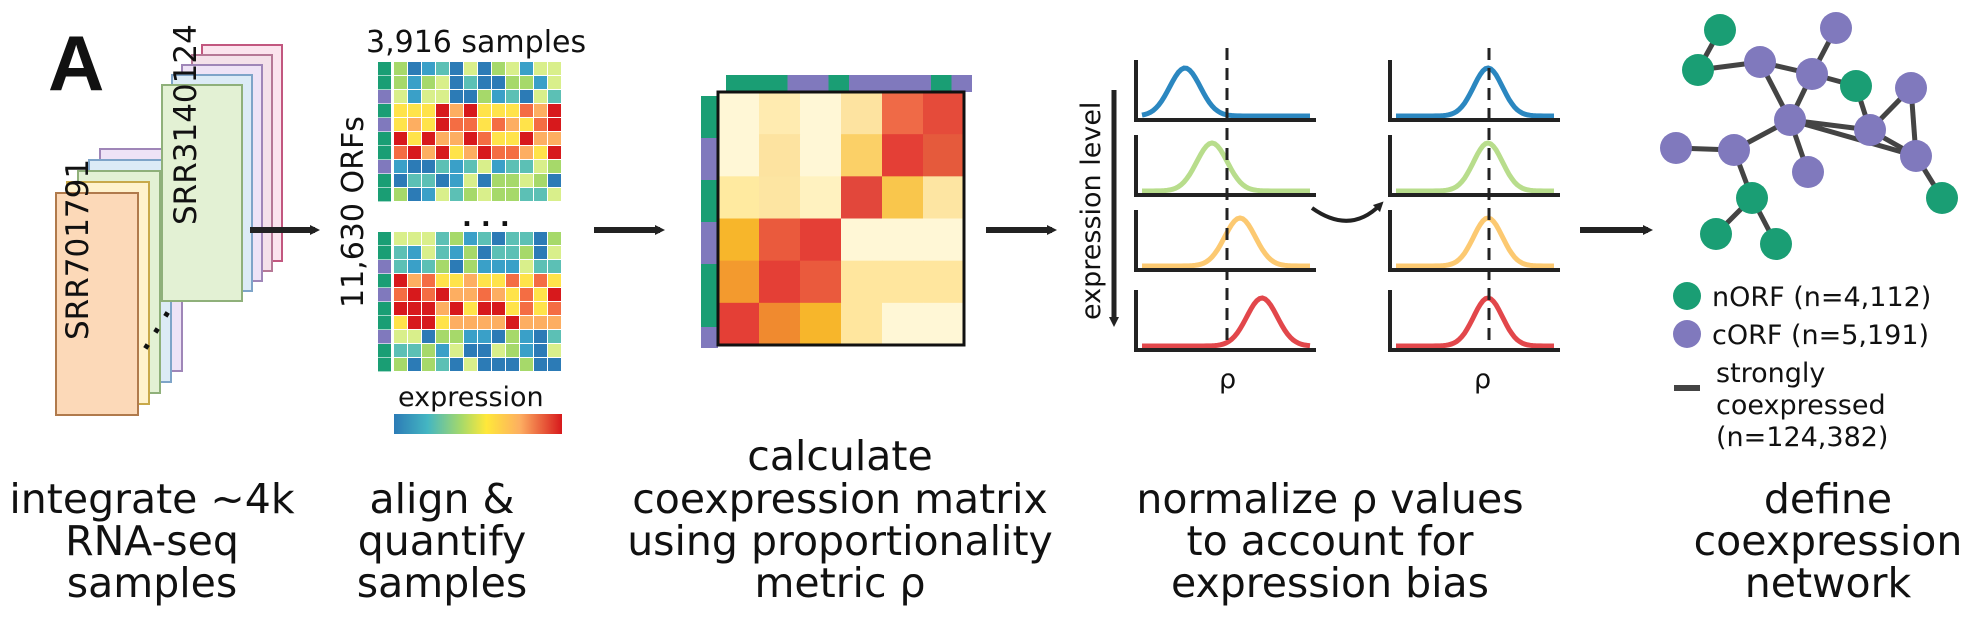  I want to click on corf-legend-swatch, so click(1687, 334).